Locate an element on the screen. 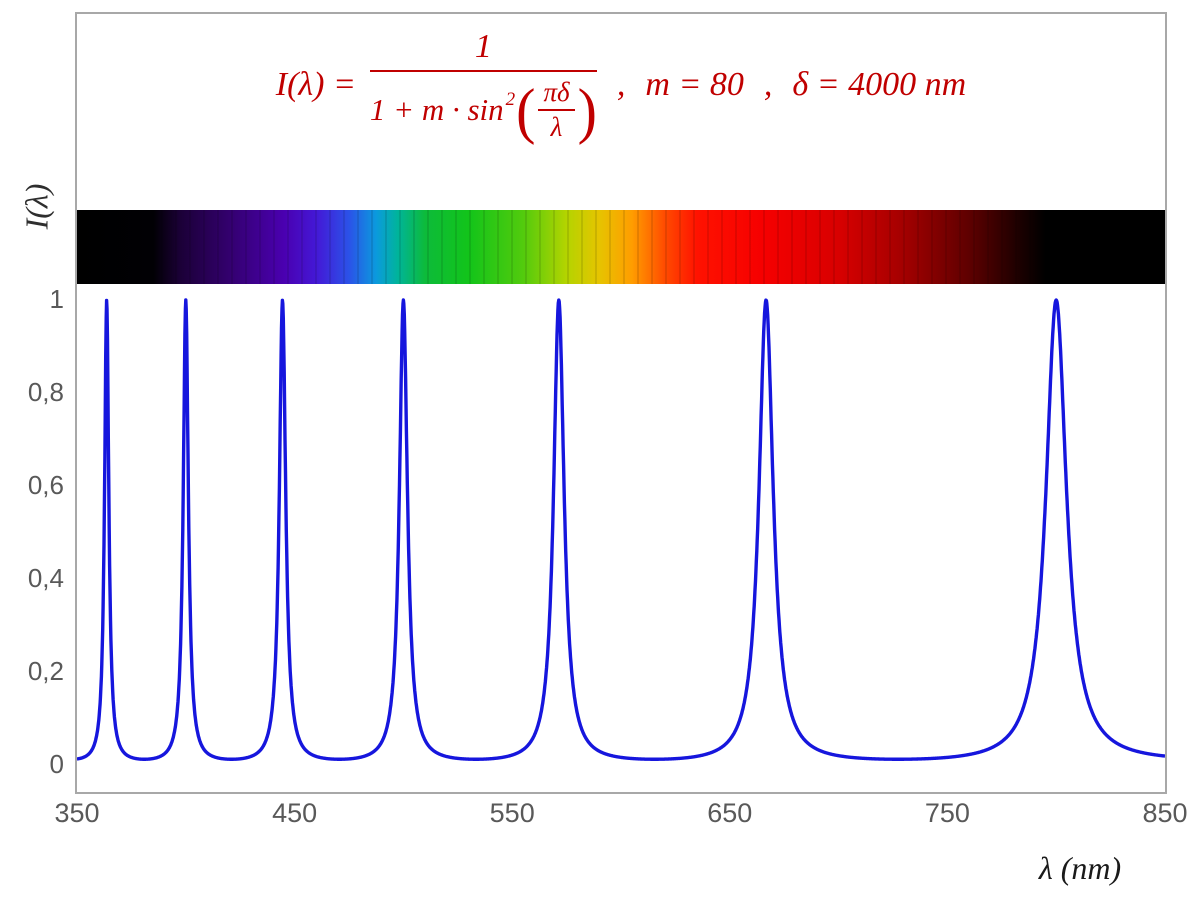 The height and width of the screenshot is (924, 1200). x-tick-label: 550 is located at coordinates (512, 813).